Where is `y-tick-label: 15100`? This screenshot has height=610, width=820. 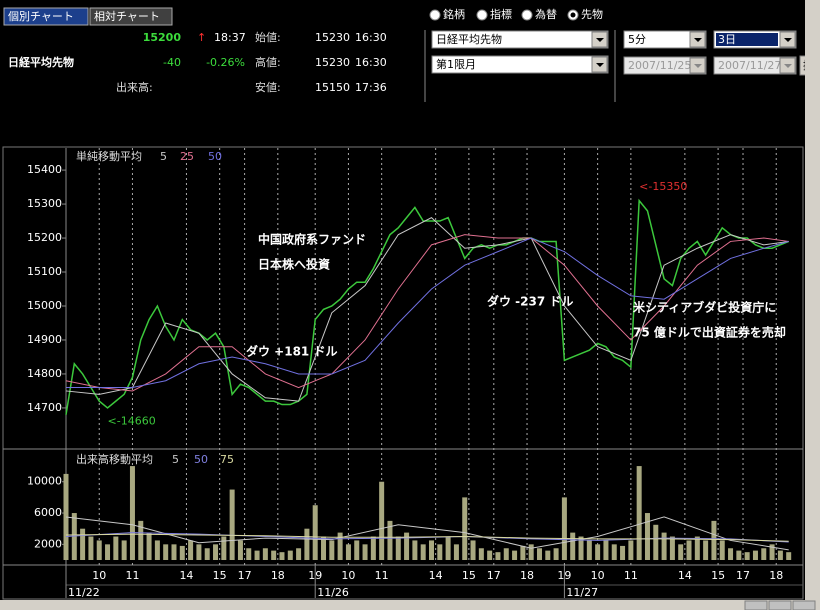 y-tick-label: 15100 is located at coordinates (44, 271).